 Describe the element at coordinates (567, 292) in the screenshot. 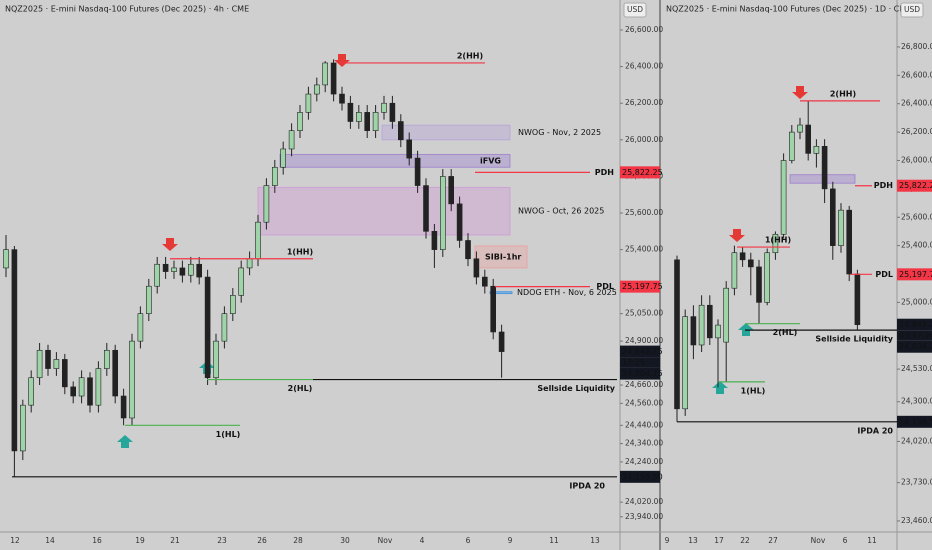

I see `zone-label: NDOG ETH - Nov, 6 2025` at that location.